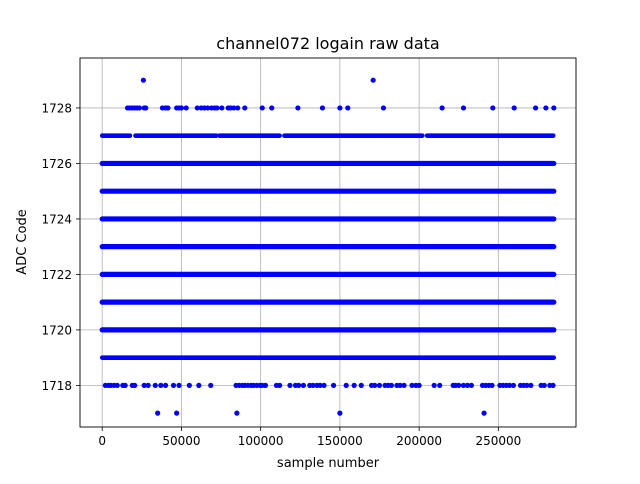 Image resolution: width=640 pixels, height=484 pixels. I want to click on y-tick-label: 1726, so click(56, 164).